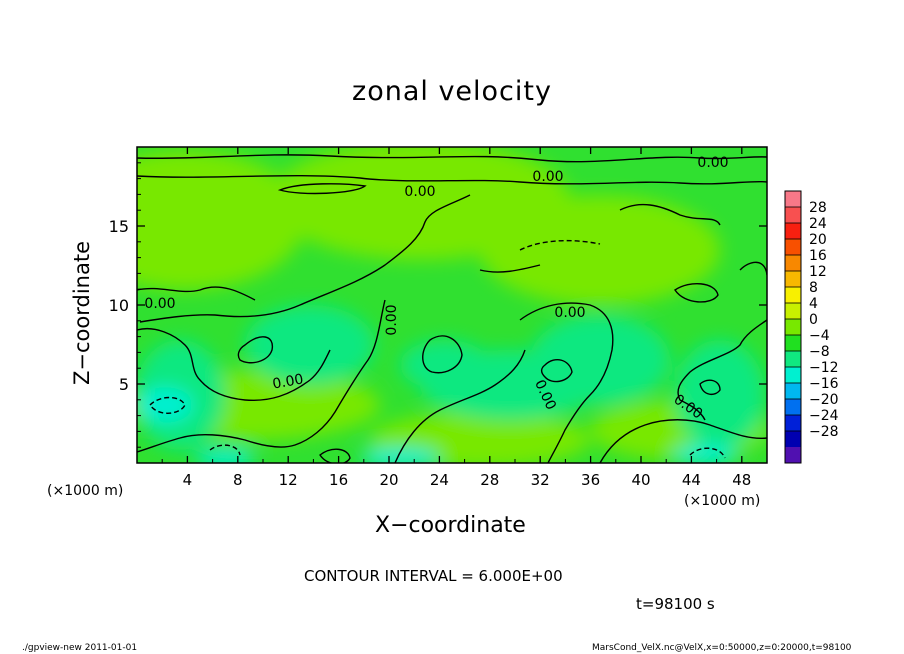 Image resolution: width=904 pixels, height=654 pixels. I want to click on colorbar-label: −12, so click(824, 368).